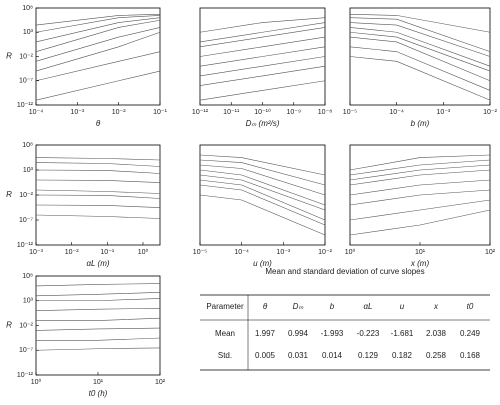 This screenshot has height=405, width=500. What do you see at coordinates (225, 306) in the screenshot?
I see `table-header: Parameter` at bounding box center [225, 306].